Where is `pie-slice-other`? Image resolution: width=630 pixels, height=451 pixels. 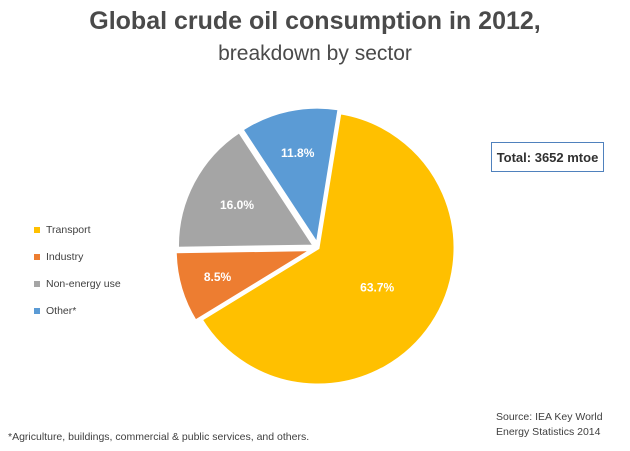
pie-slice-other is located at coordinates (290, 177).